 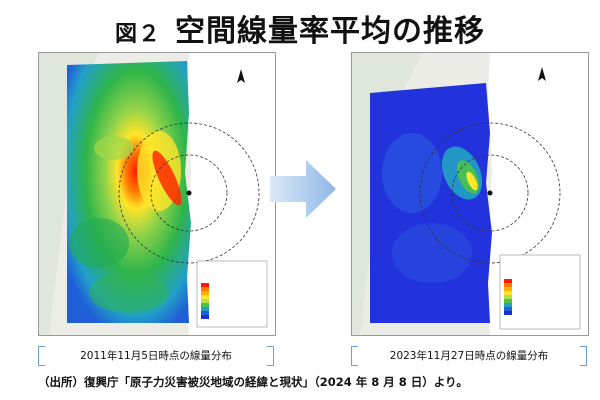 I want to click on caption-2011: 2011年11月5日時点の線量分布, so click(x=156, y=356).